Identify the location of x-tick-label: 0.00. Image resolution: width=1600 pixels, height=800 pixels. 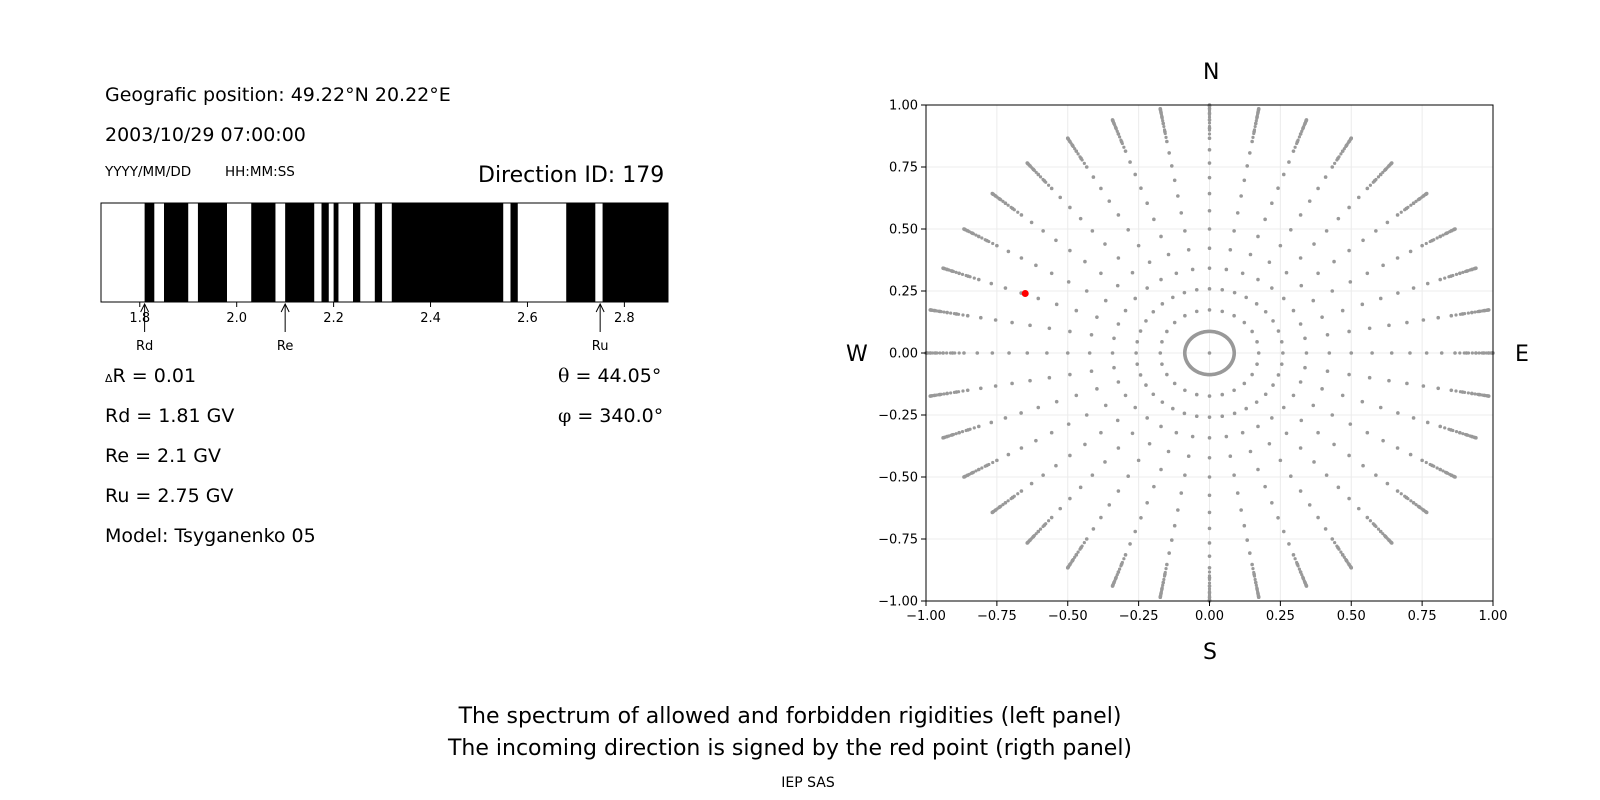
(1209, 616).